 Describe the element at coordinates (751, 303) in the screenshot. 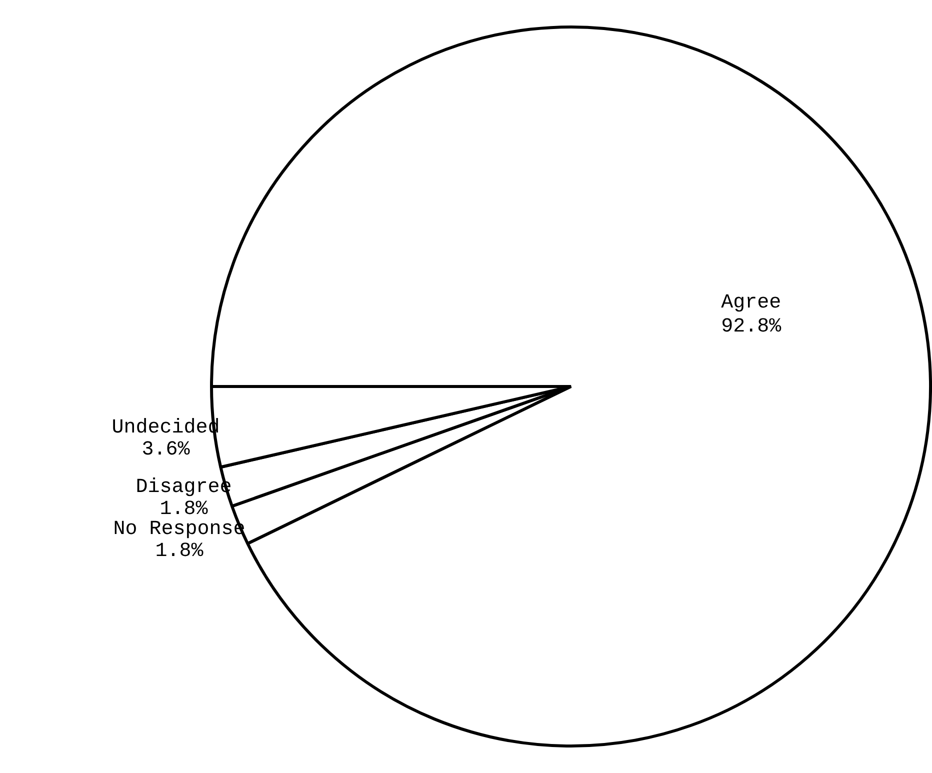

I see `slice-label: Agree` at that location.